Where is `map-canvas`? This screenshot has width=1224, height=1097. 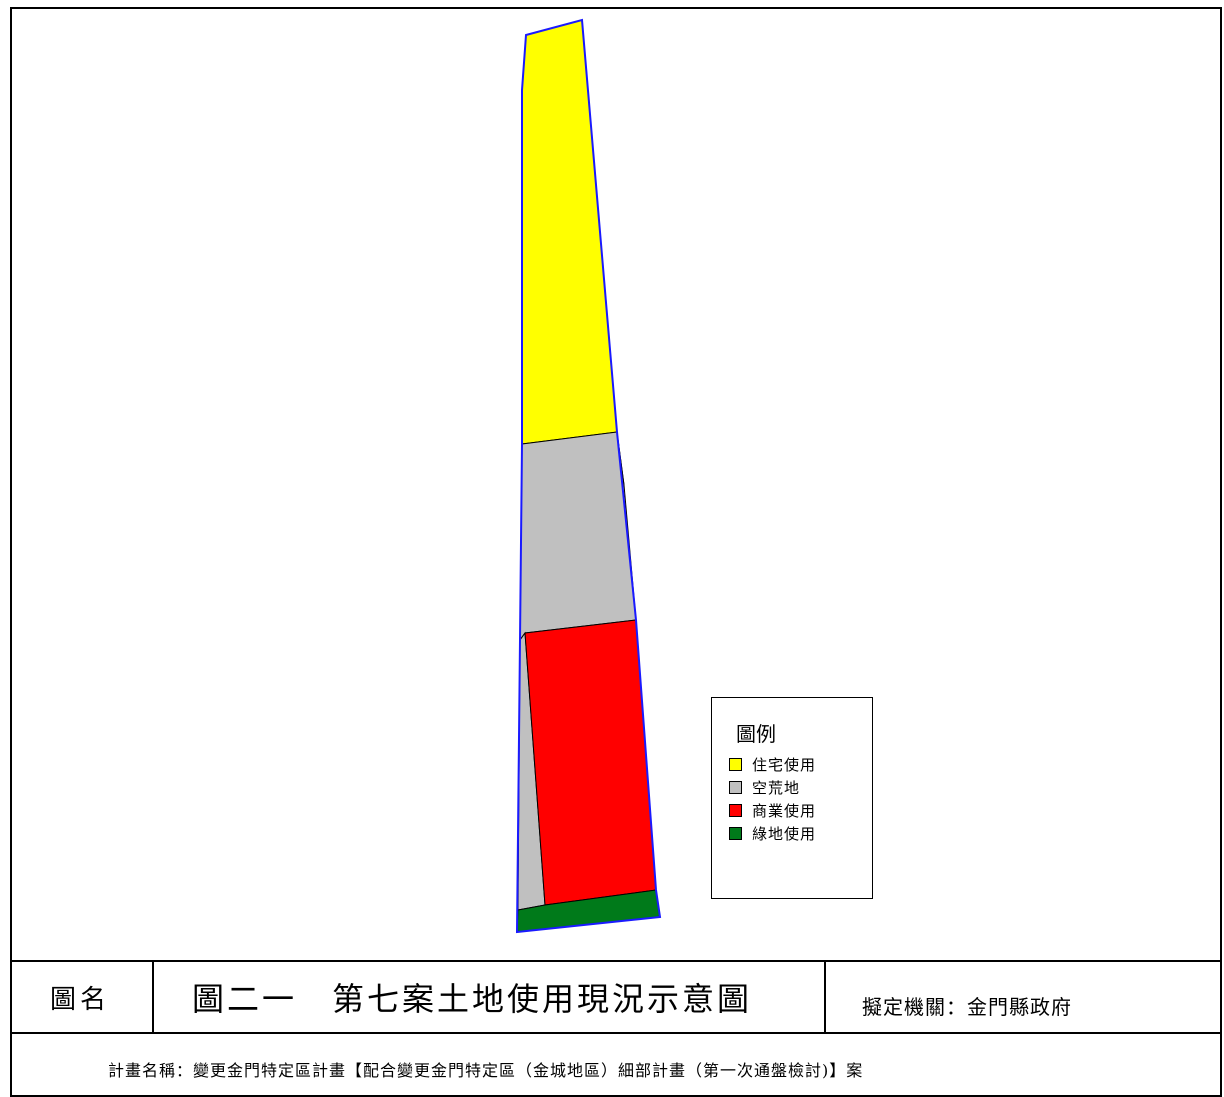 map-canvas is located at coordinates (588, 476).